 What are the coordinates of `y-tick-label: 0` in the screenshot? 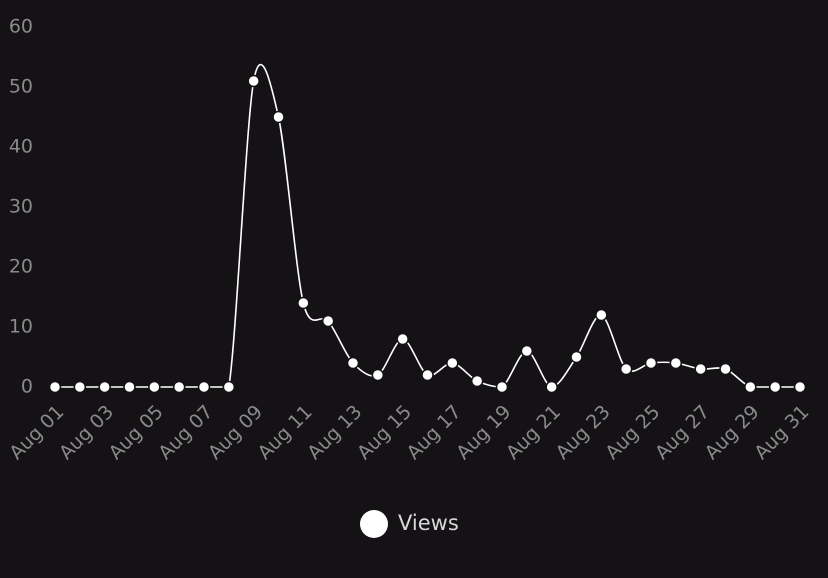 It's located at (27, 387).